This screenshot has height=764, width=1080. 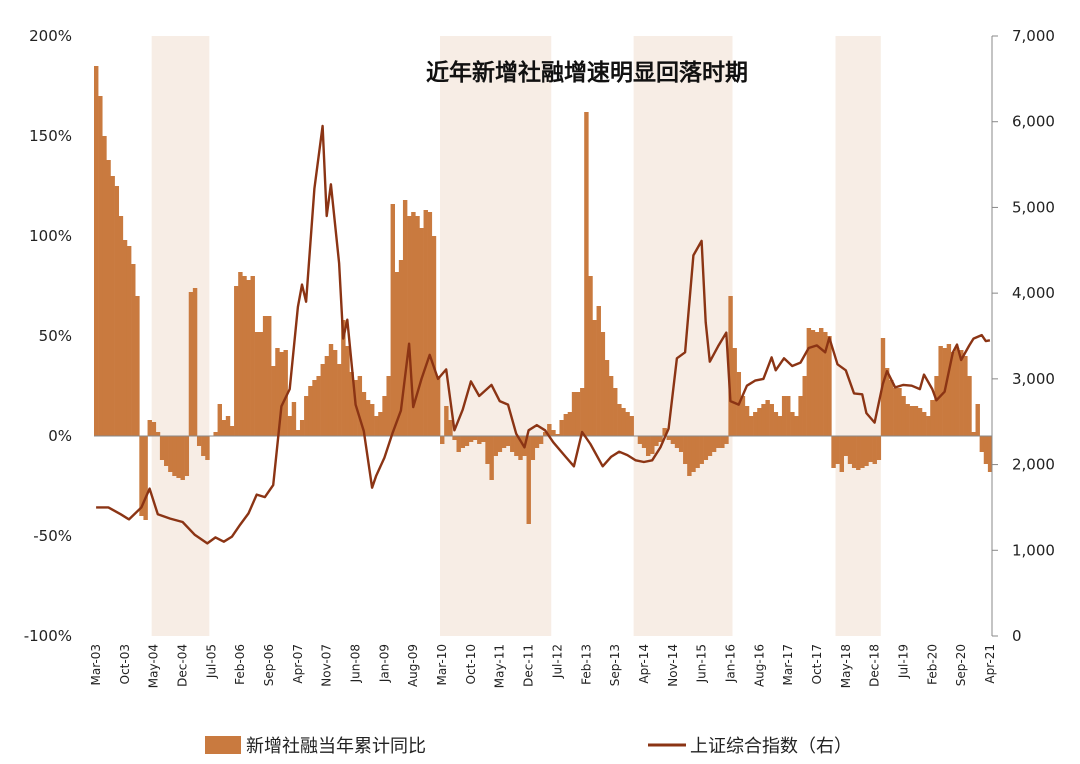 I want to click on right-tick-label: 5,000, so click(x=1033, y=207).